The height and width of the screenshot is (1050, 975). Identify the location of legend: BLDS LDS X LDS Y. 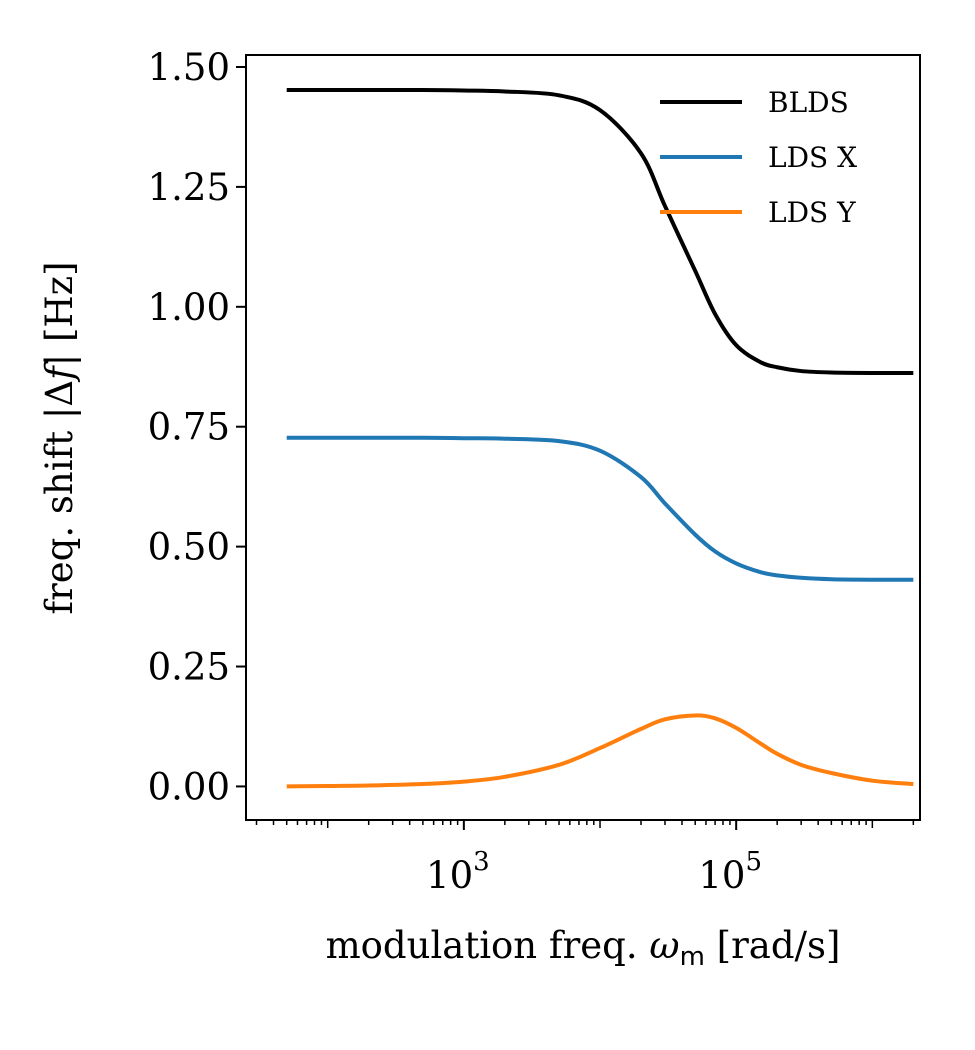
(758, 157).